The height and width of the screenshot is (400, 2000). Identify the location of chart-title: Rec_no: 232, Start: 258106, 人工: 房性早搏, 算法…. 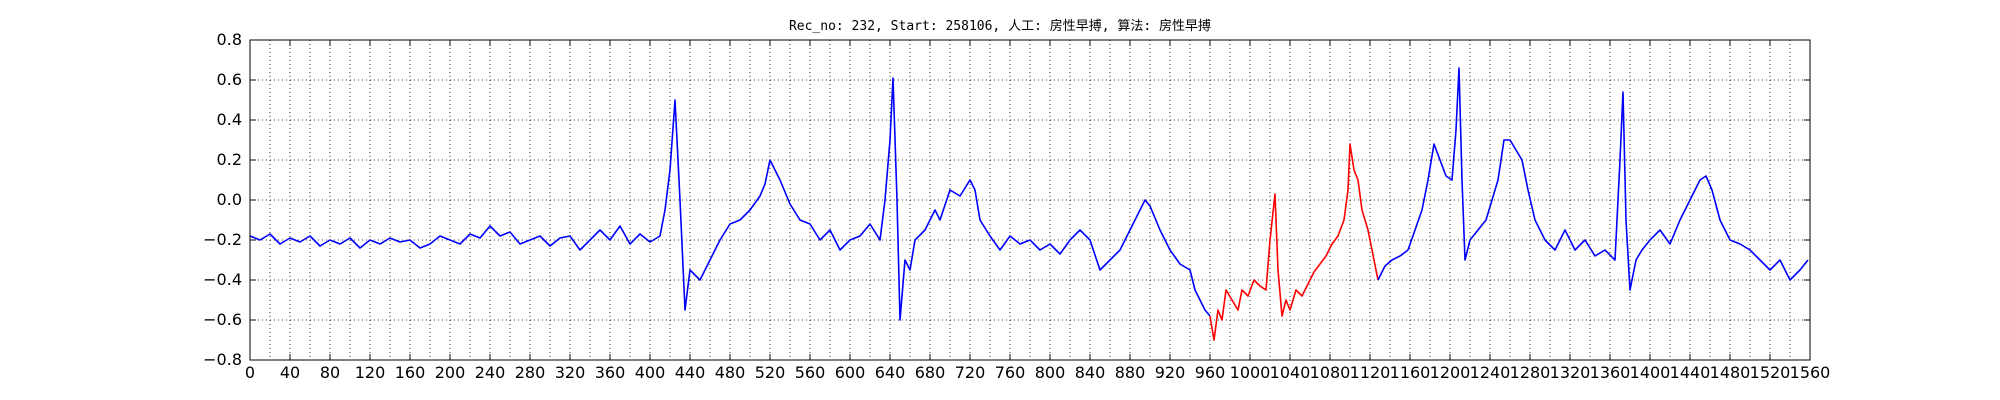
(1000, 26).